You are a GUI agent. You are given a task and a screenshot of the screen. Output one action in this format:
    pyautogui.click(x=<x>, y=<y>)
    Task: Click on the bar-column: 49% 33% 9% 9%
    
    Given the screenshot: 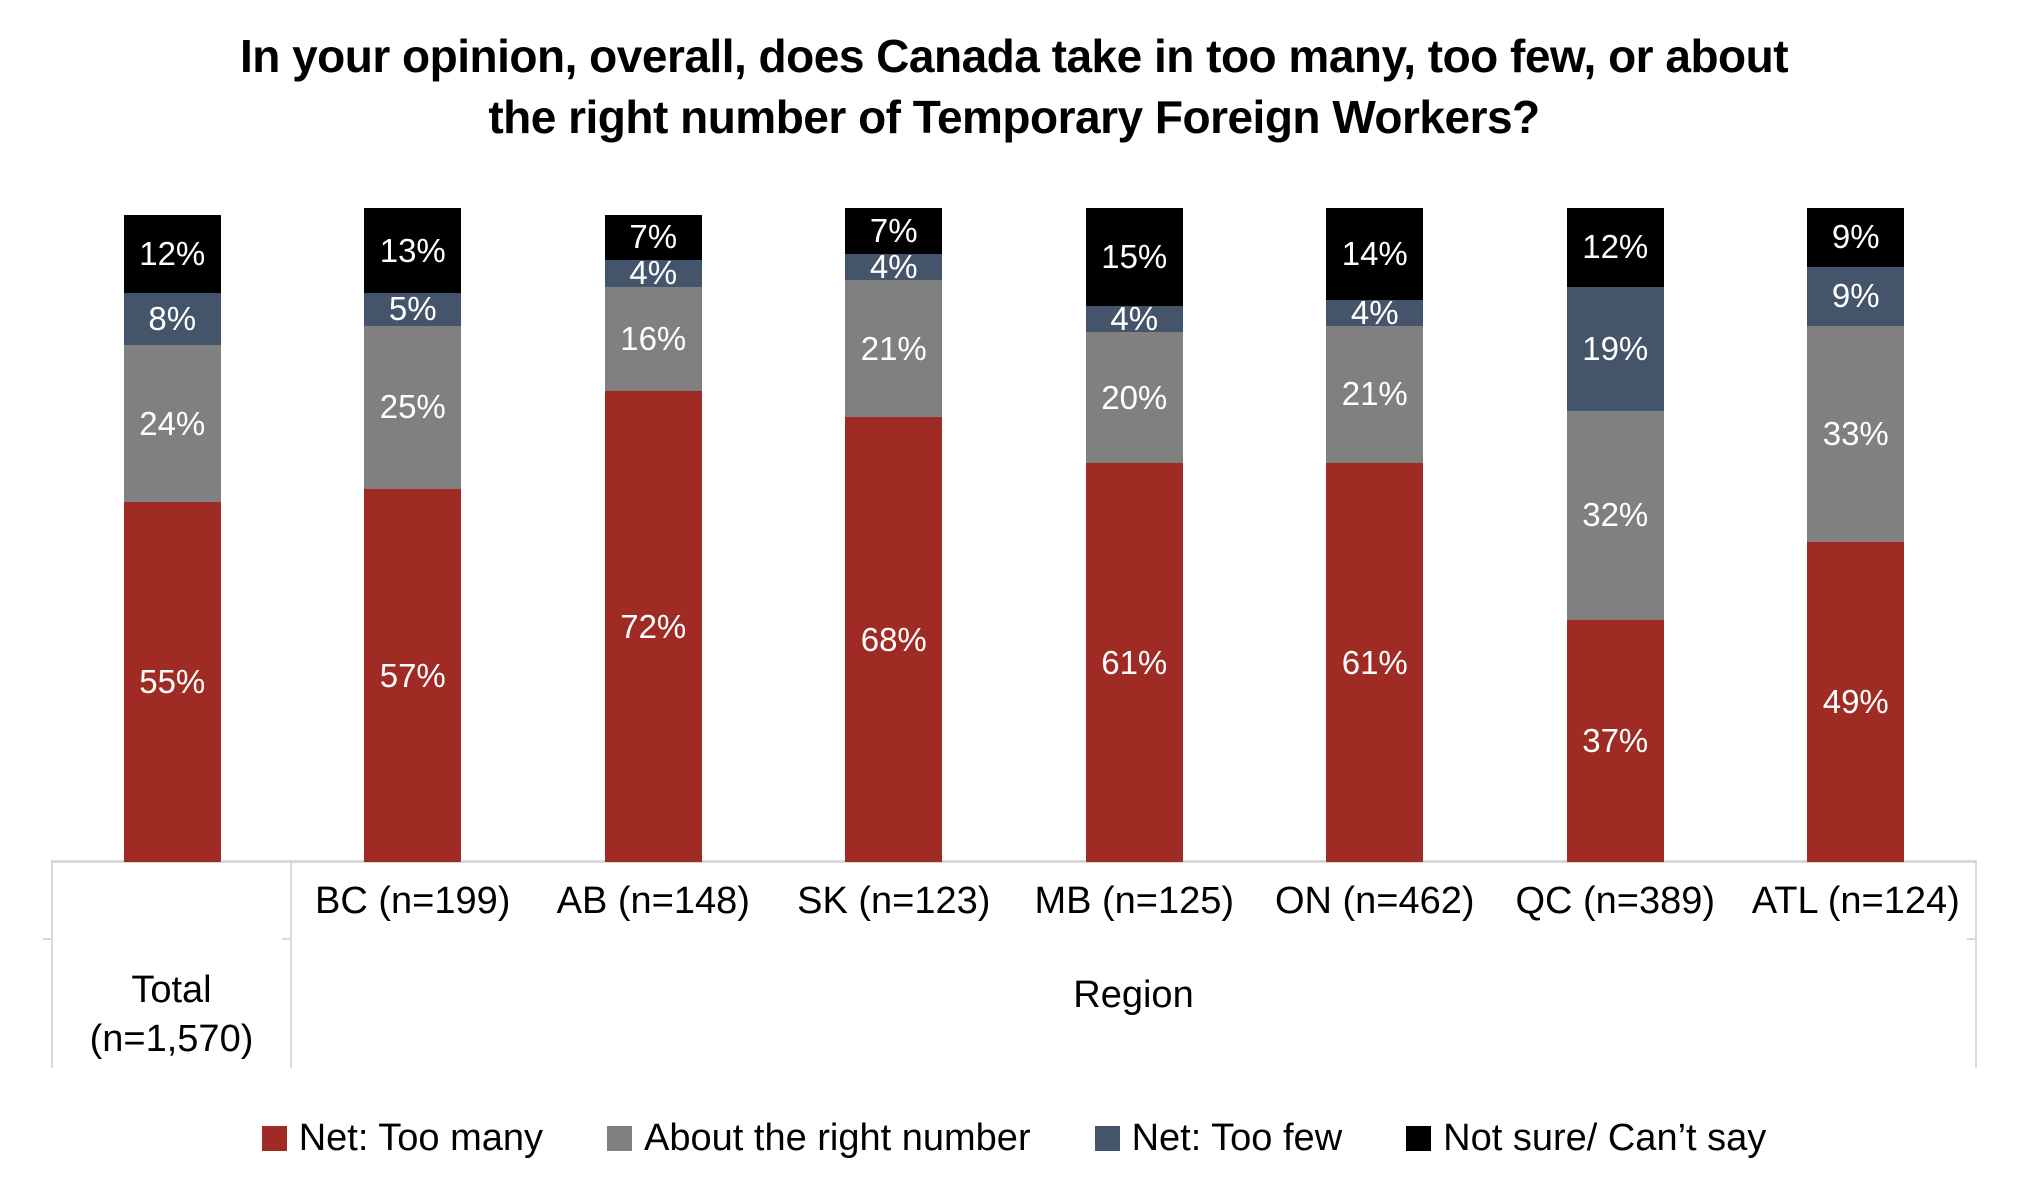 What is the action you would take?
    pyautogui.click(x=1856, y=535)
    